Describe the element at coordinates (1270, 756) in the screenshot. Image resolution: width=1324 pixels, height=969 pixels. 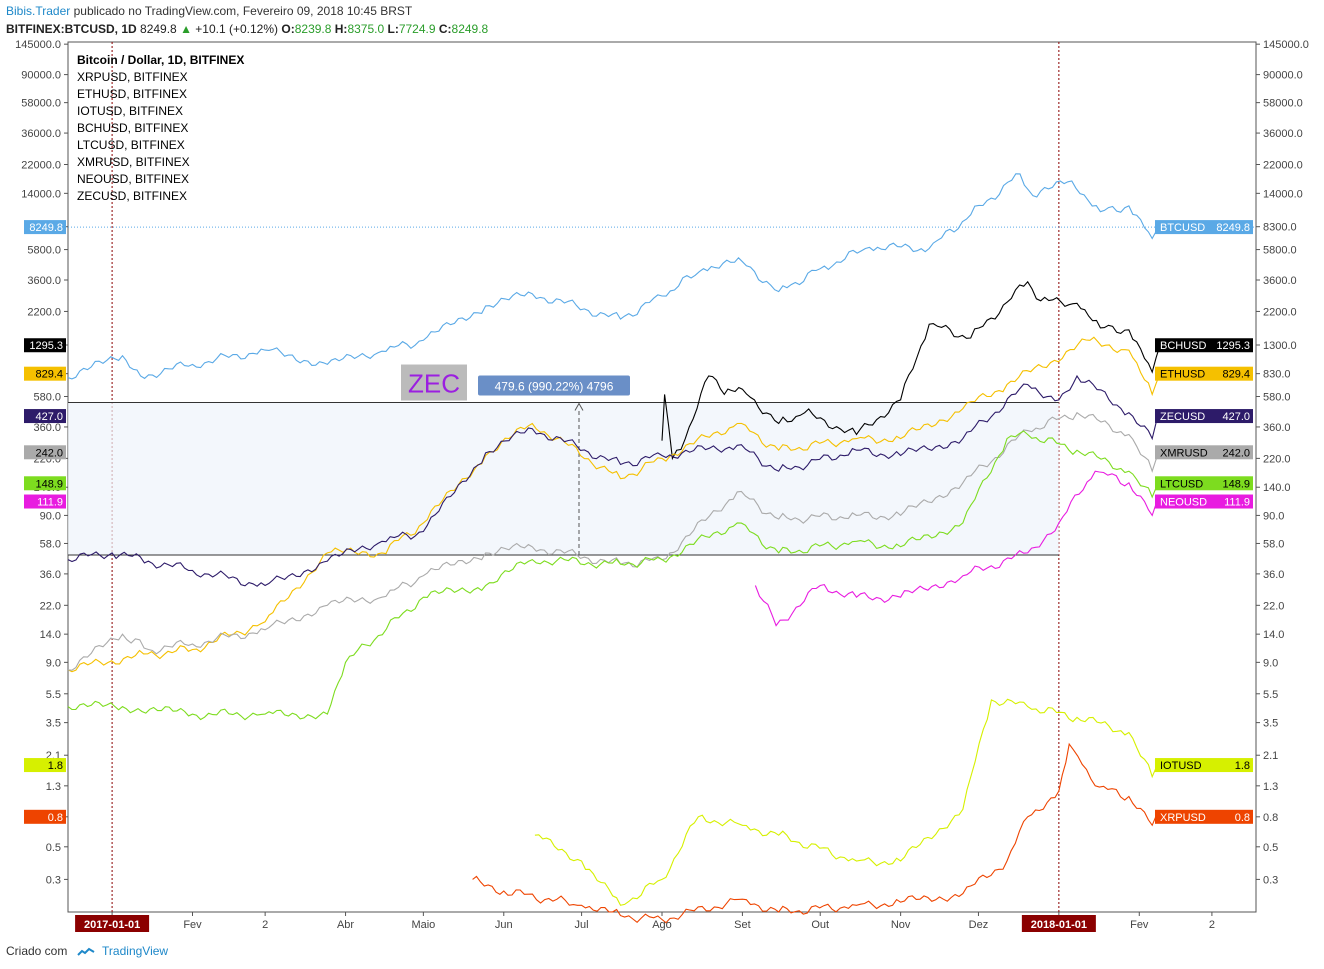
I see `y-tick-label-right: 2.1` at that location.